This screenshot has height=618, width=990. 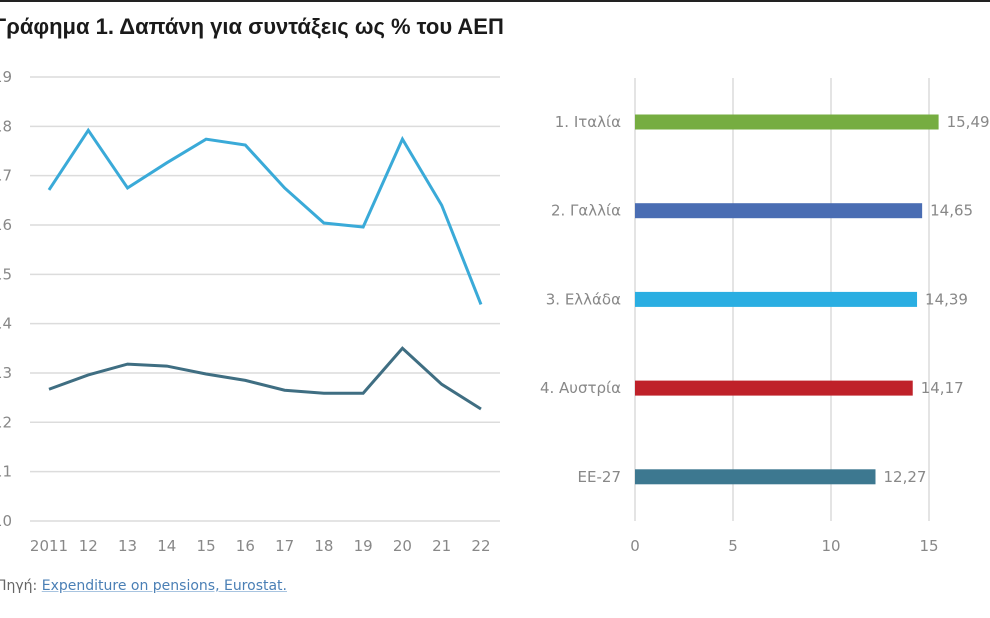 What do you see at coordinates (942, 388) in the screenshot?
I see `value-label: 14,17` at bounding box center [942, 388].